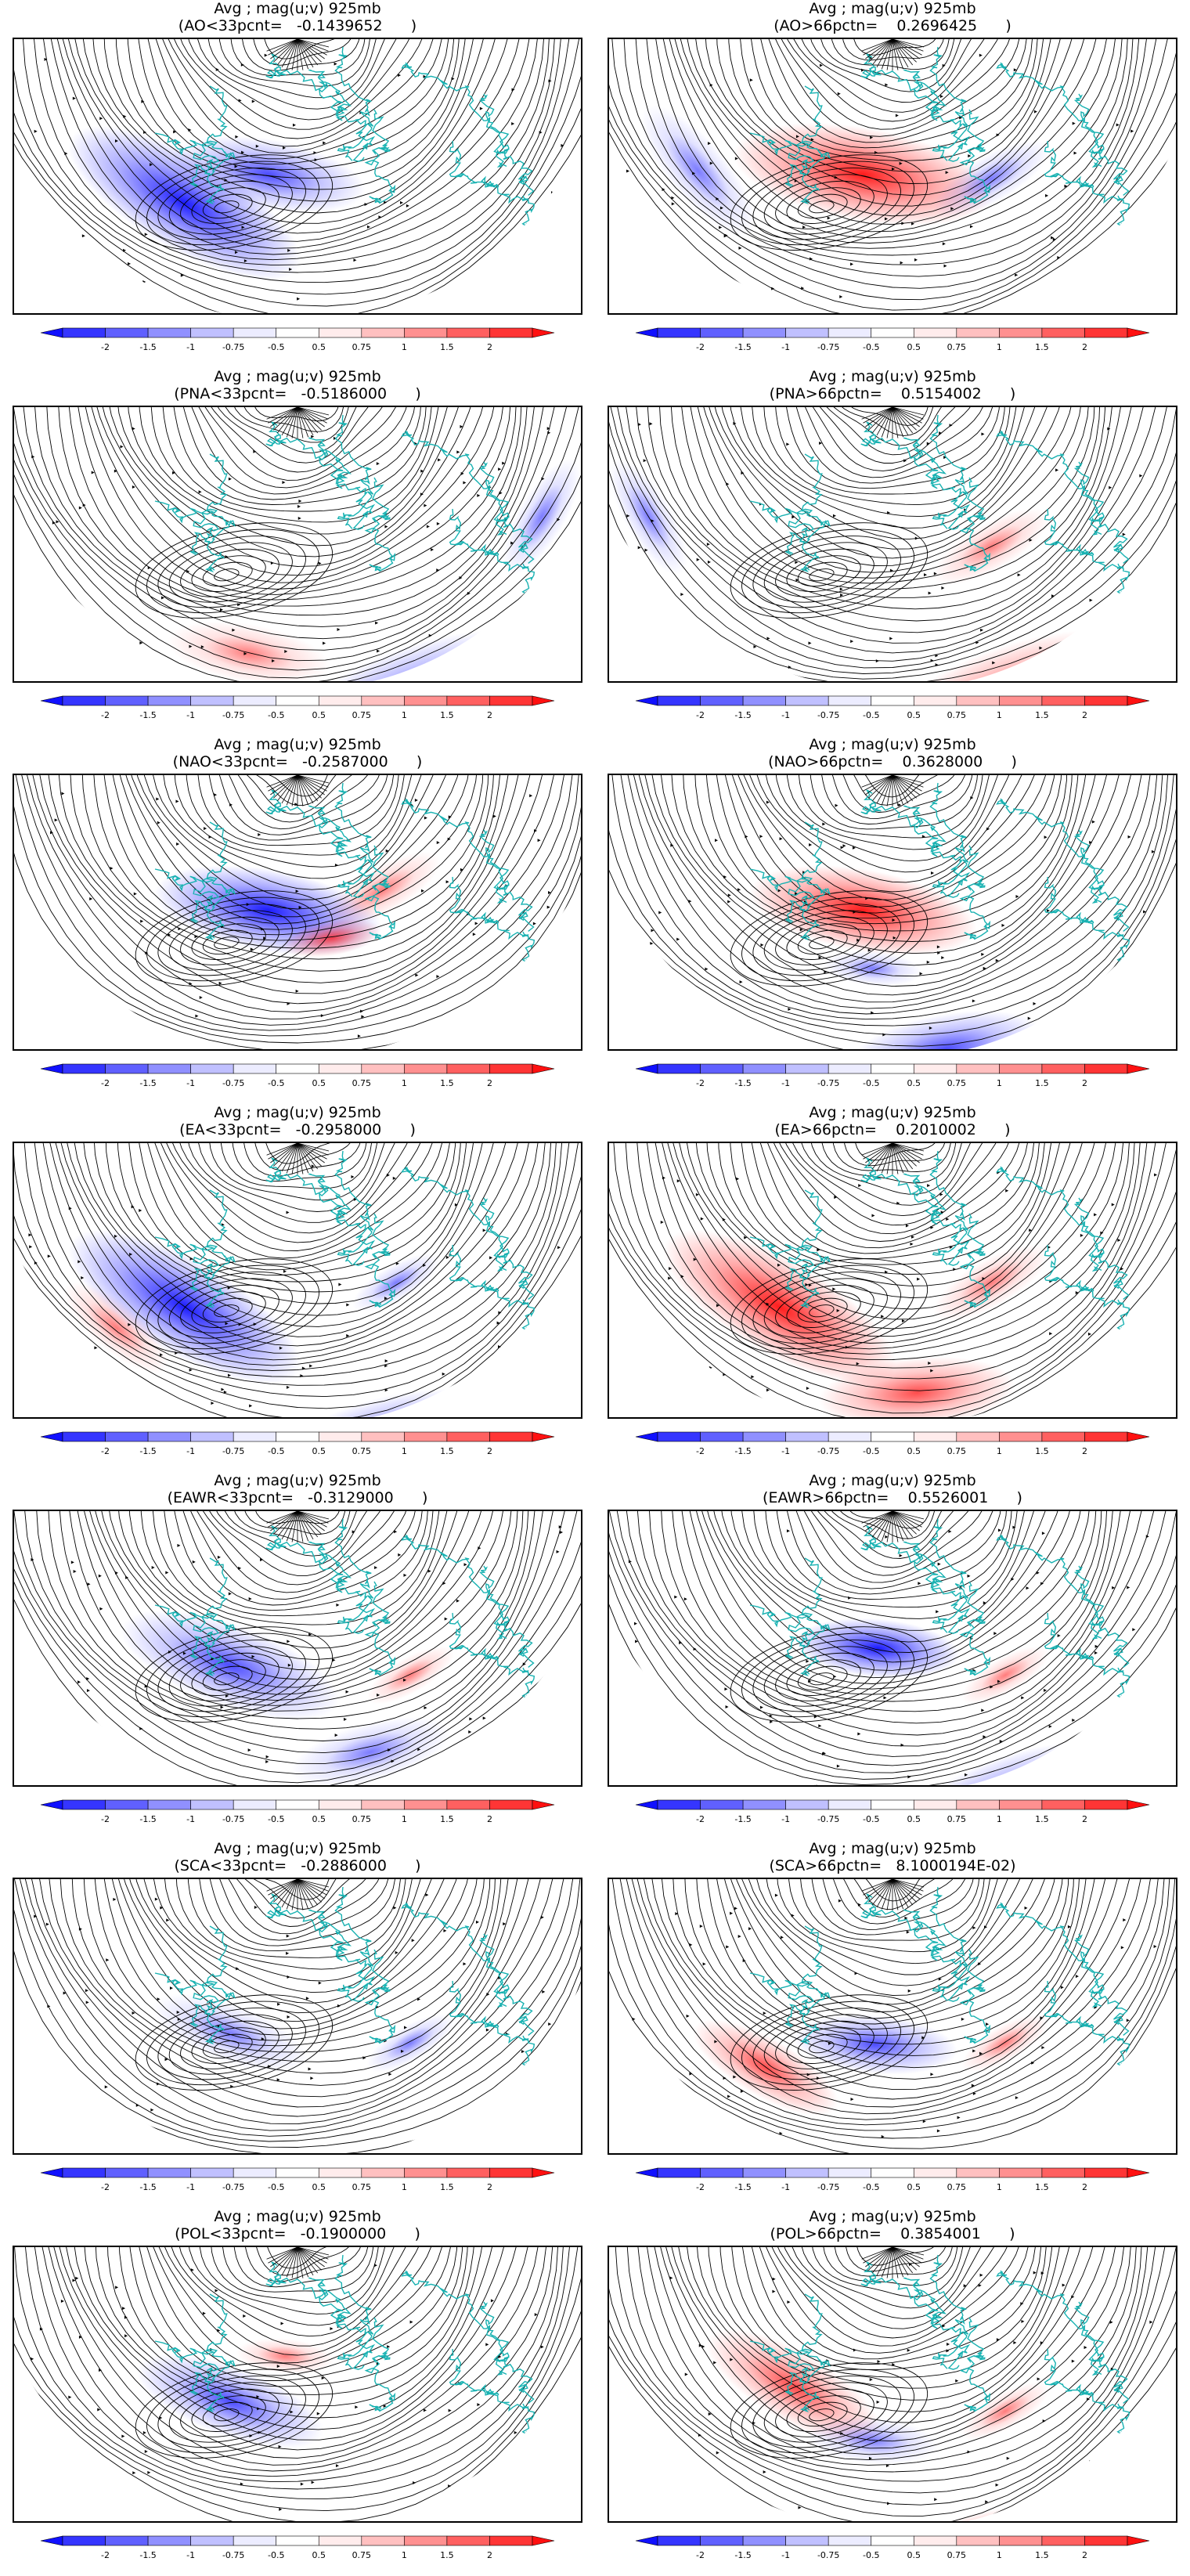  What do you see at coordinates (297, 1129) in the screenshot?
I see `panel-title-line2: (EA<33pcnt= -0.2958000 )` at bounding box center [297, 1129].